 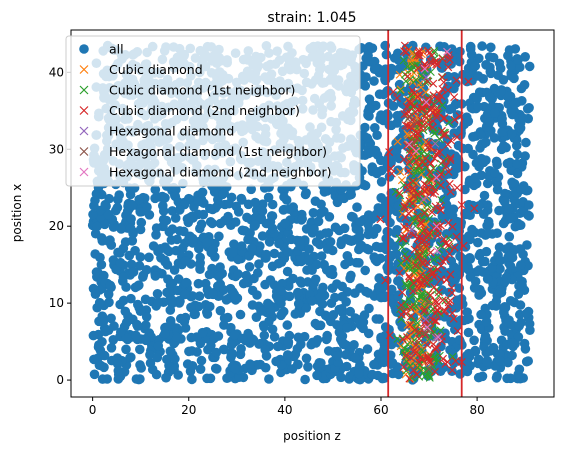 What do you see at coordinates (56, 226) in the screenshot?
I see `y-tick-label: 20` at bounding box center [56, 226].